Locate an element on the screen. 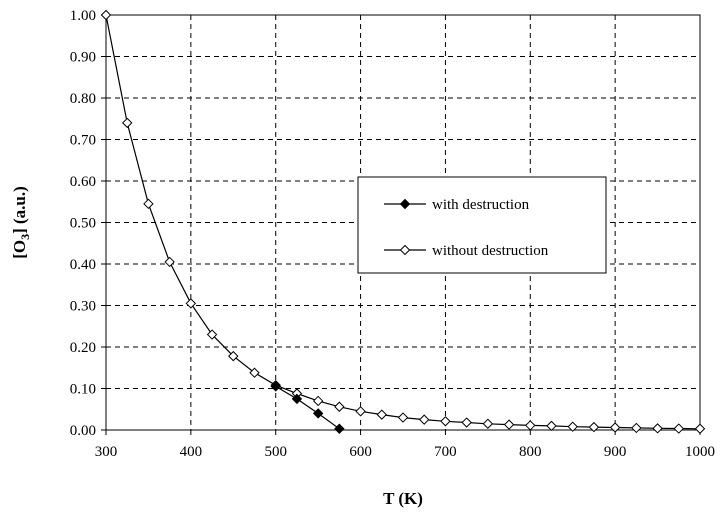 This screenshot has height=522, width=721. x-tick-label: 1000 is located at coordinates (700, 452).